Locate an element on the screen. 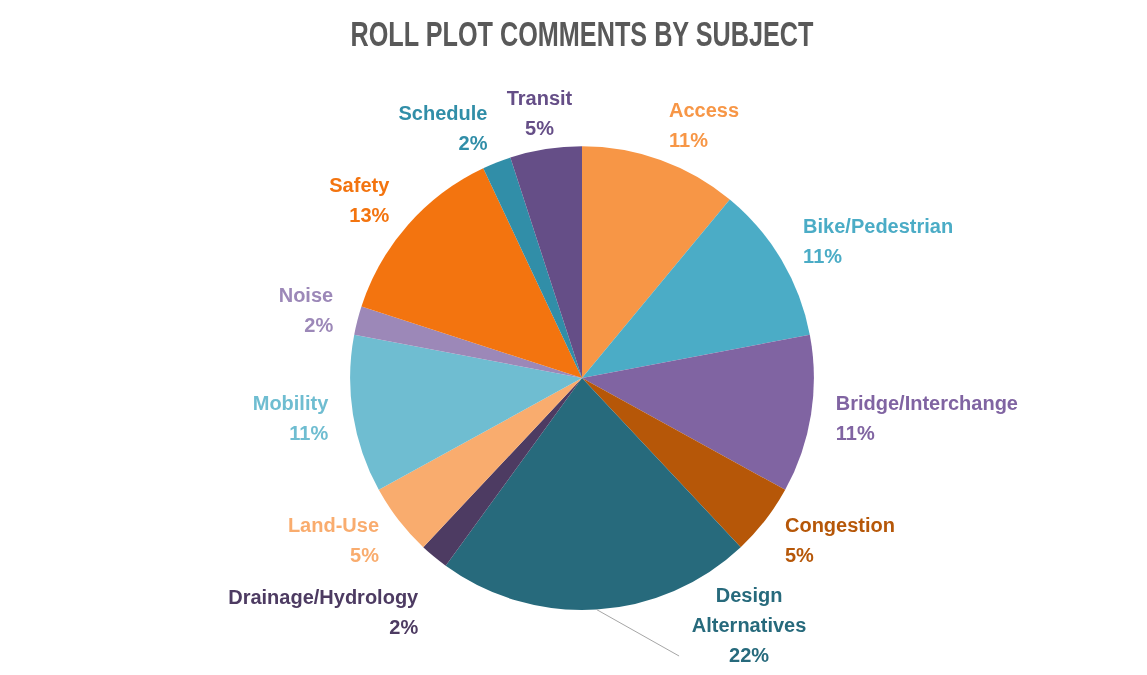 Image resolution: width=1147 pixels, height=675 pixels. slice-label: Schedule is located at coordinates (443, 113).